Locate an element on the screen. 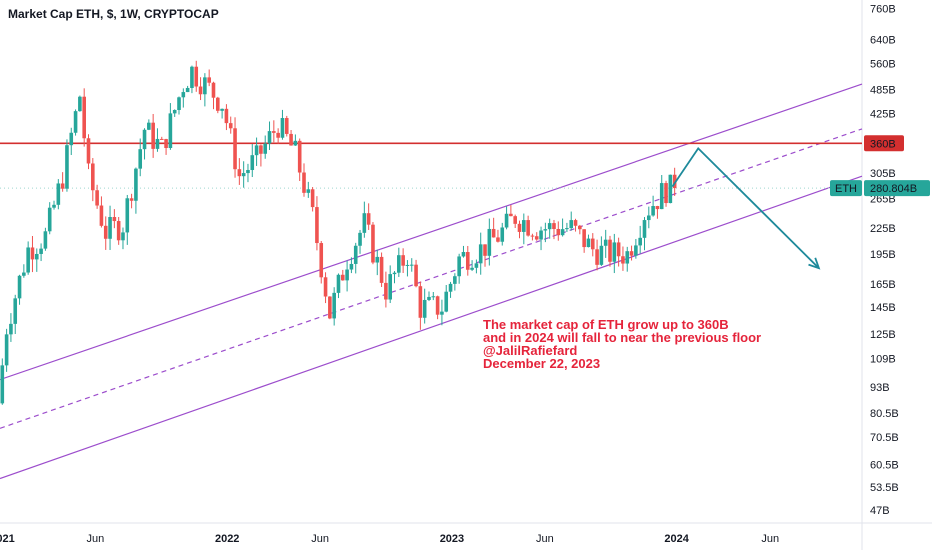 The height and width of the screenshot is (555, 932). y-tick-label: 80.5B is located at coordinates (884, 414).